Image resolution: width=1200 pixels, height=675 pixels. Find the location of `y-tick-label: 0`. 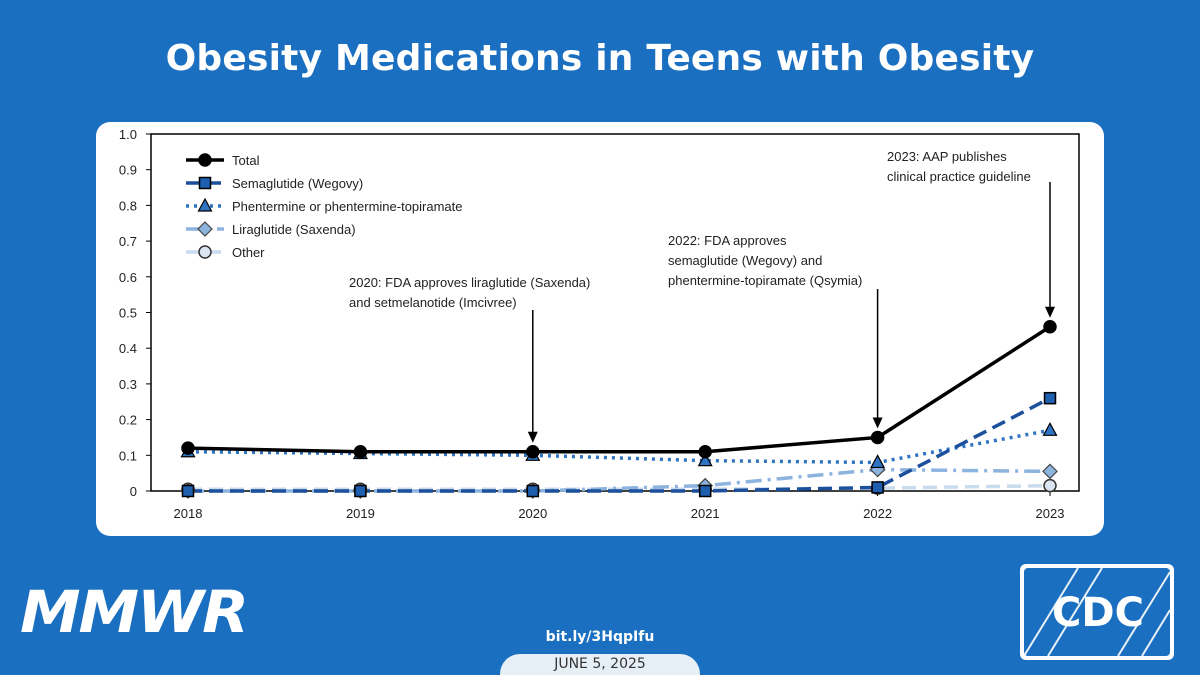

y-tick-label: 0 is located at coordinates (133, 491).